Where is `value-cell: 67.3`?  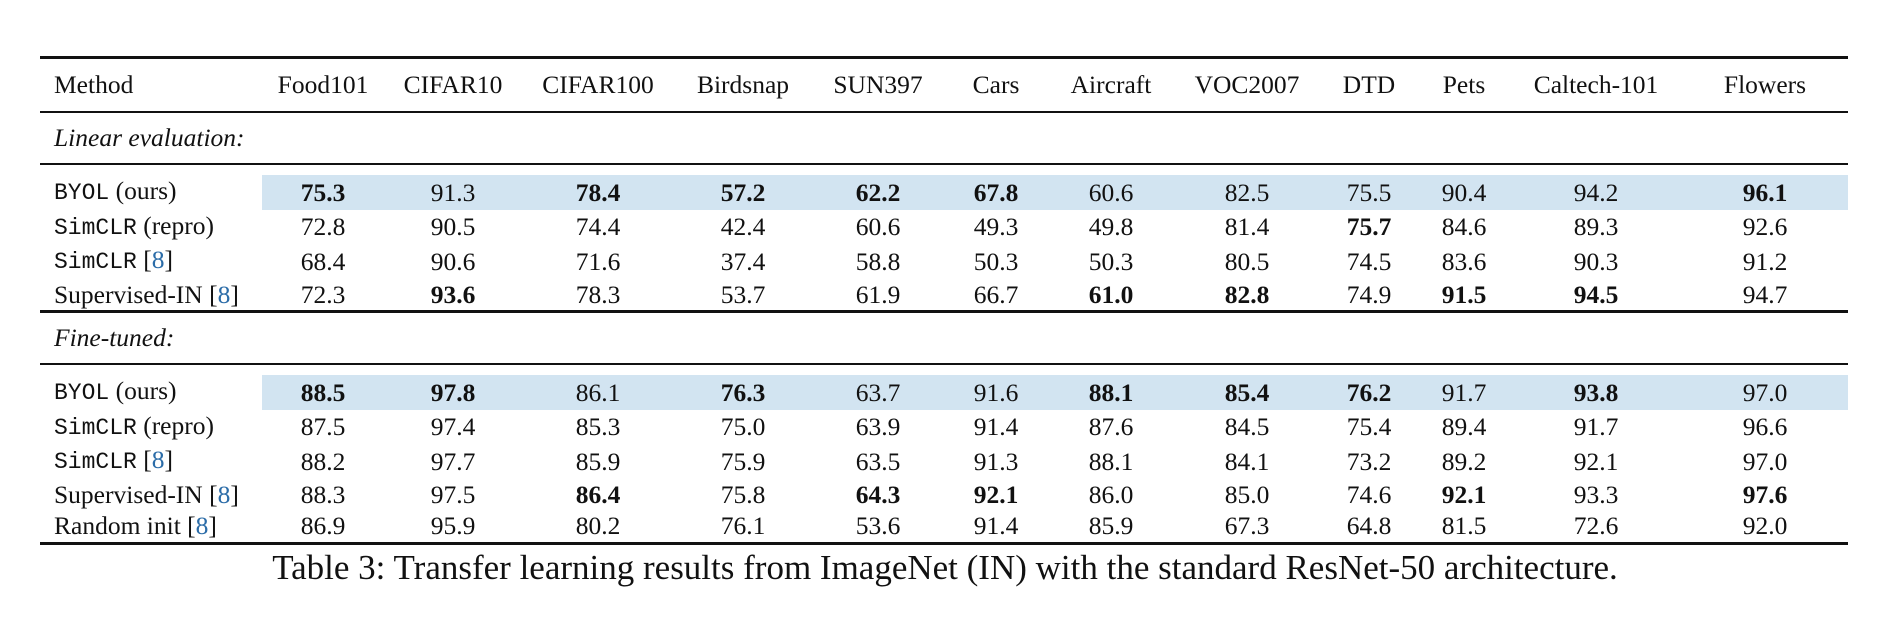 value-cell: 67.3 is located at coordinates (1247, 527).